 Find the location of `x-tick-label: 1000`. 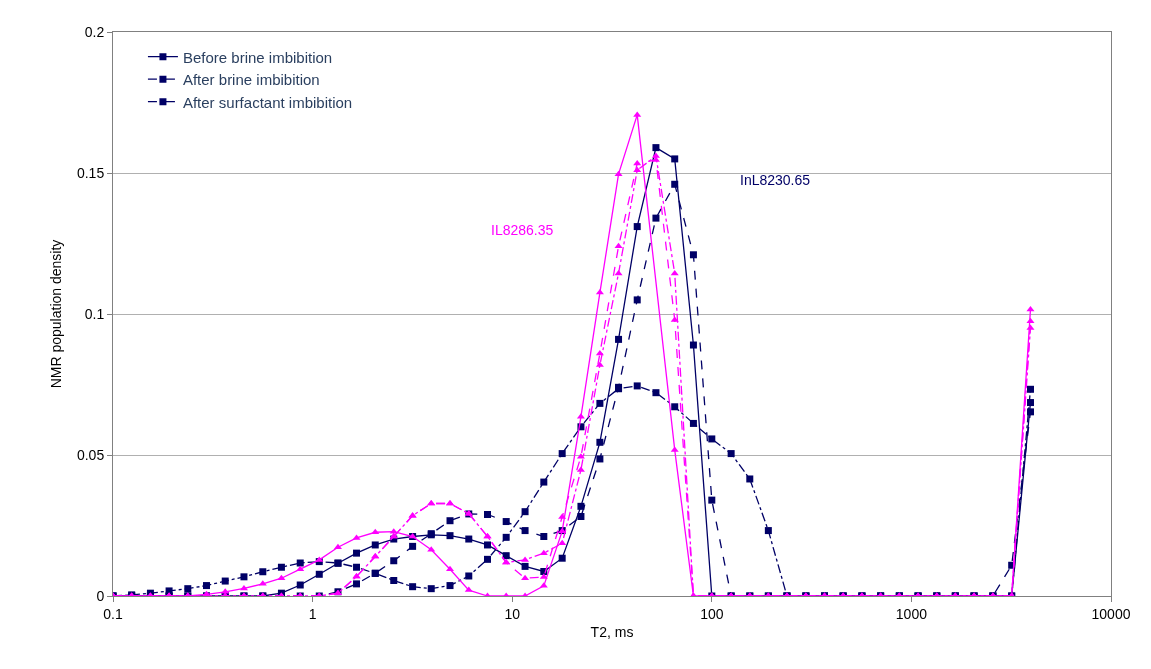

x-tick-label: 1000 is located at coordinates (911, 613).